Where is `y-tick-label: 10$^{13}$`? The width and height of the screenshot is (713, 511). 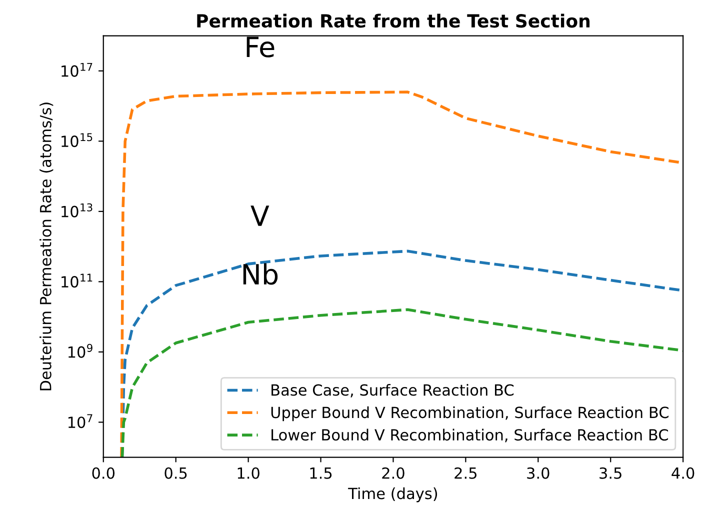
y-tick-label: 10$^{13}$ is located at coordinates (77, 210).